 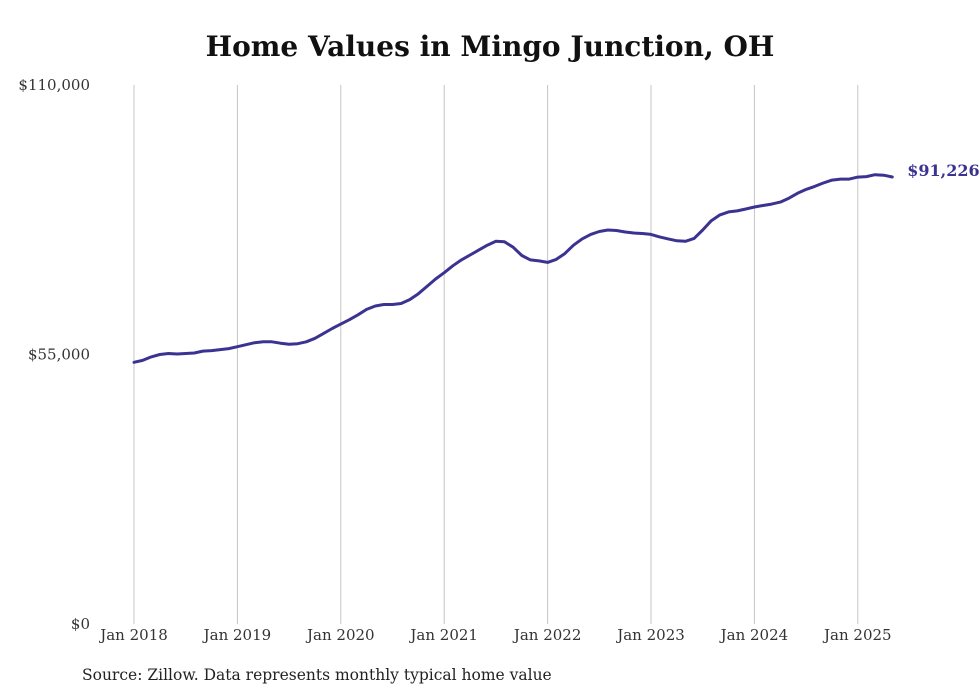 What do you see at coordinates (943, 170) in the screenshot?
I see `end-value-label: $91,226` at bounding box center [943, 170].